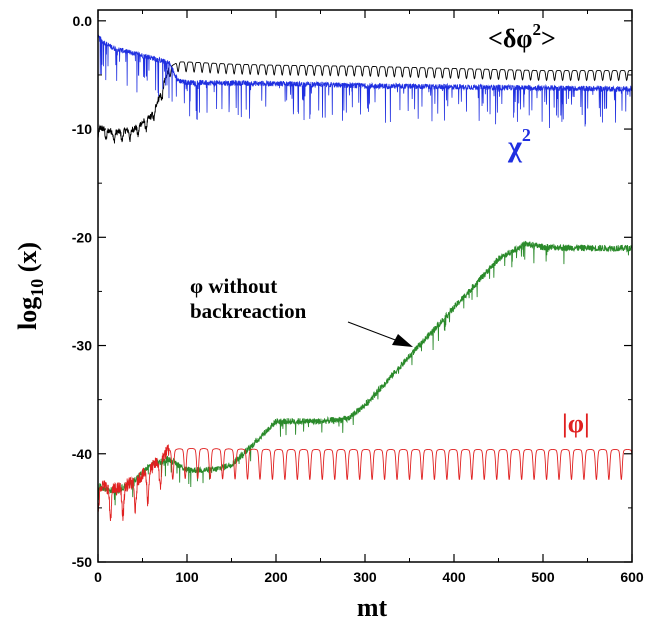  Describe the element at coordinates (37, 288) in the screenshot. I see `y-axis-title-sub: 10` at that location.